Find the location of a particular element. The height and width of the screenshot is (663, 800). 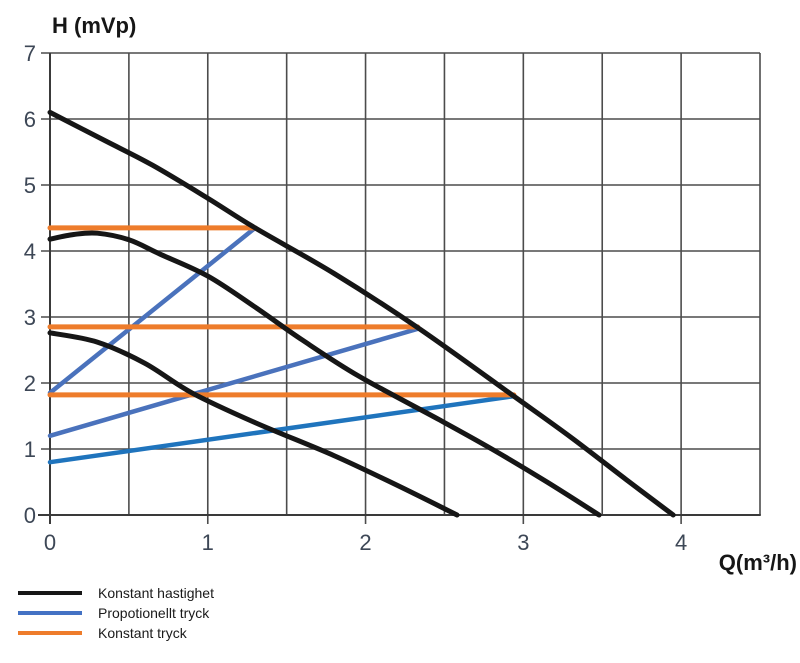

x-tick-label: 4 is located at coordinates (681, 542).